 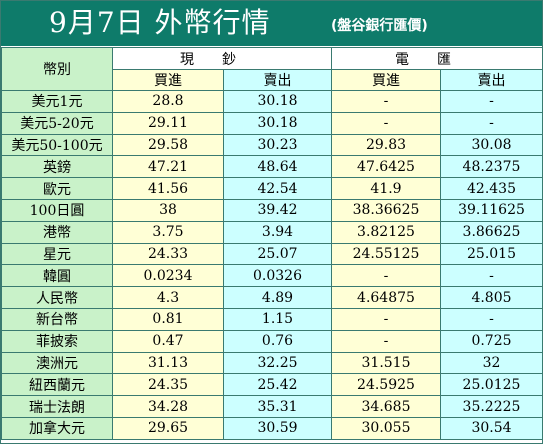 I want to click on table-row: 澳洲元 31.13 32.25 31.515 32, so click(x=272, y=363).